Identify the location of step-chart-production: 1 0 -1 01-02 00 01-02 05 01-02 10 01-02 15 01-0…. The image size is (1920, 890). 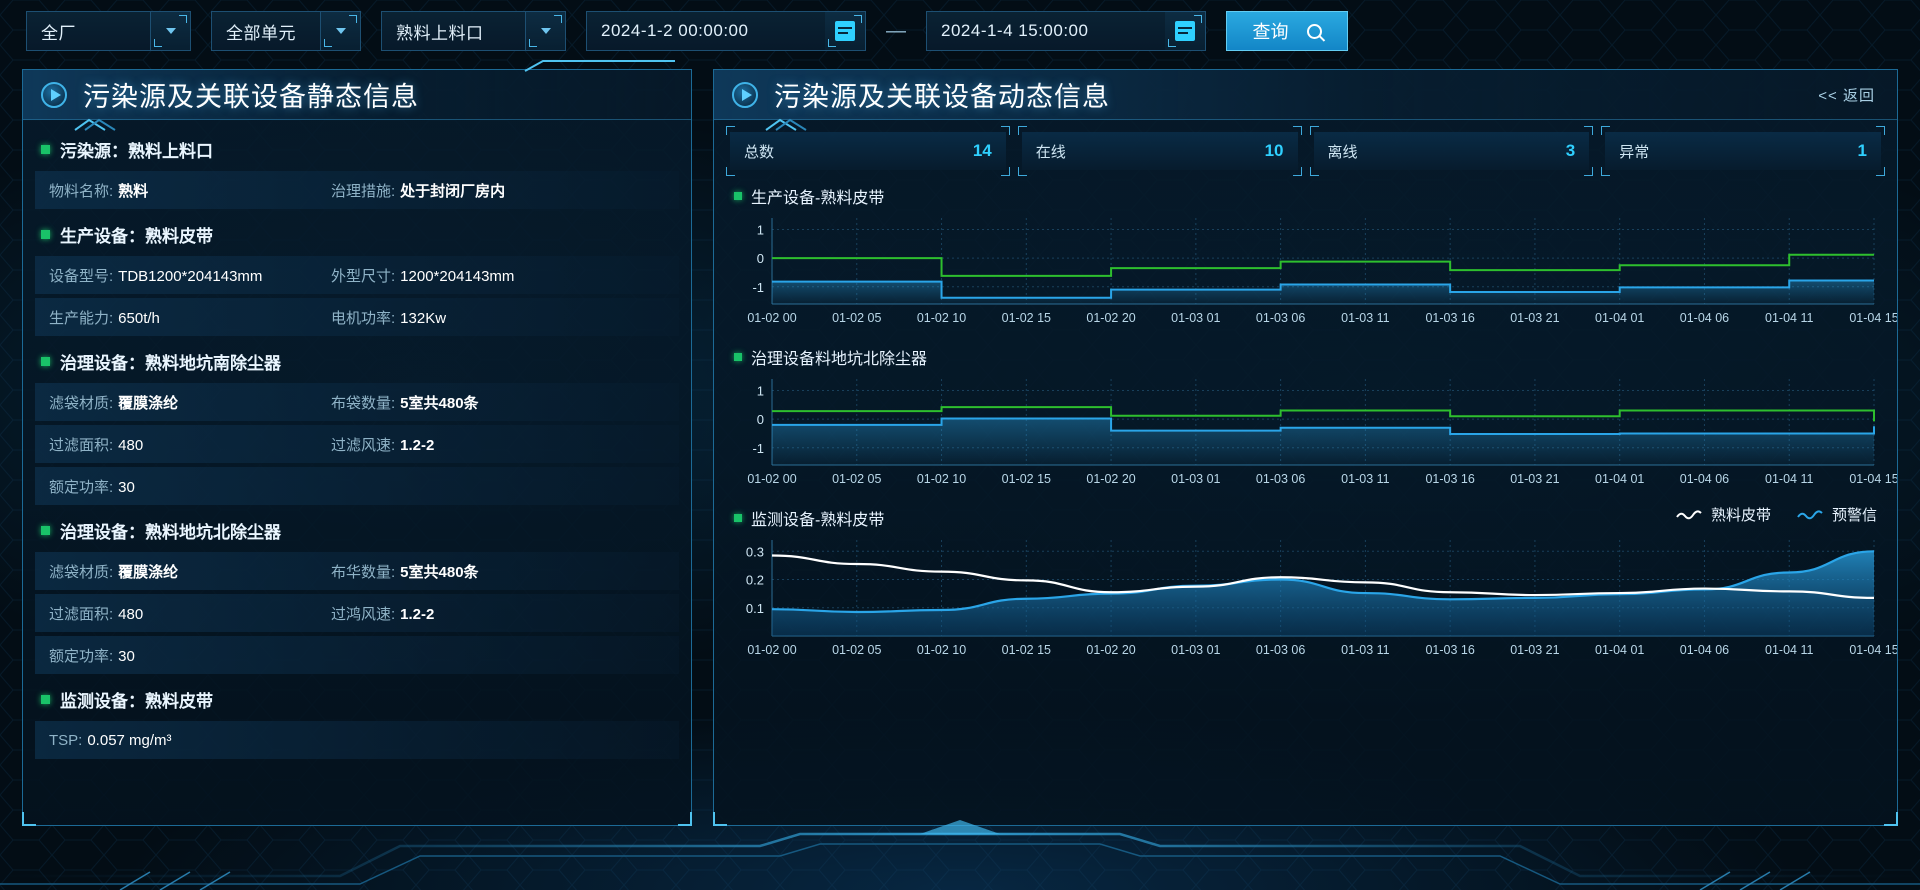
(1313, 270).